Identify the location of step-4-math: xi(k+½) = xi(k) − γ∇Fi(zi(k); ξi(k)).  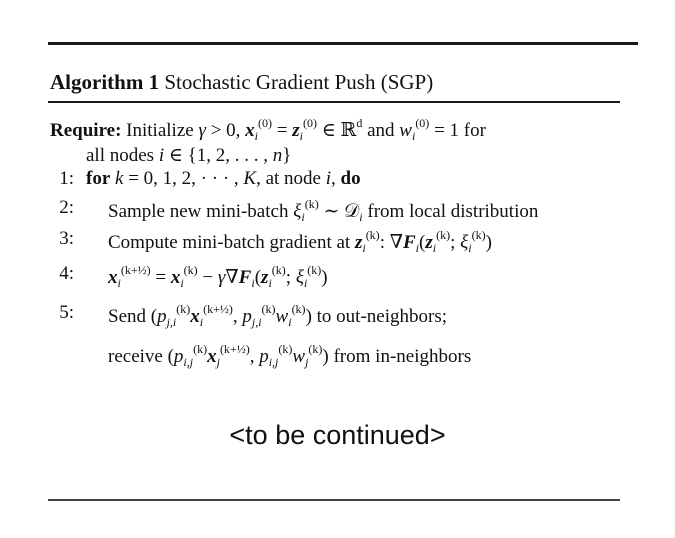
(218, 276).